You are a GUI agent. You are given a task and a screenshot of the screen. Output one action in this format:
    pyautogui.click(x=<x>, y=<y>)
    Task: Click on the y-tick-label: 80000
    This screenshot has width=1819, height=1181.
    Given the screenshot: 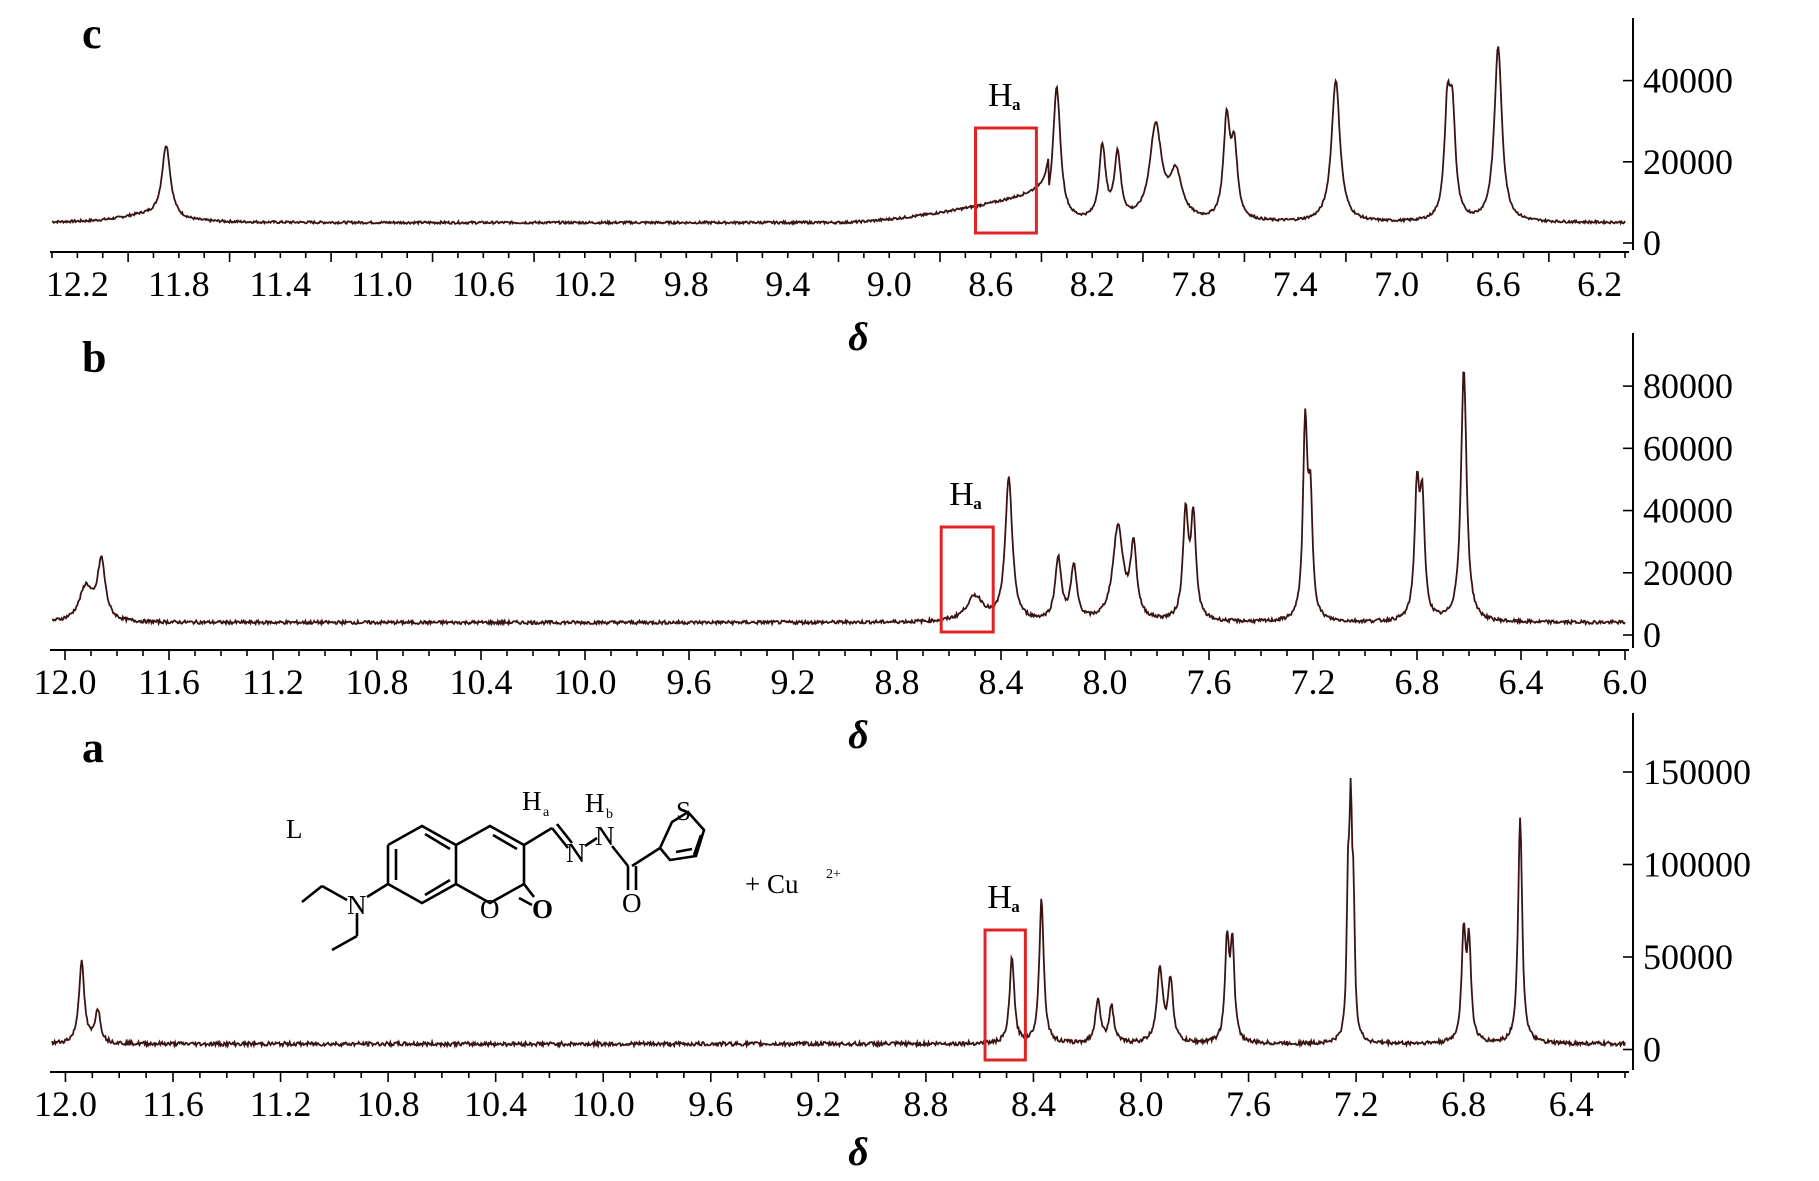 What is the action you would take?
    pyautogui.click(x=1688, y=386)
    